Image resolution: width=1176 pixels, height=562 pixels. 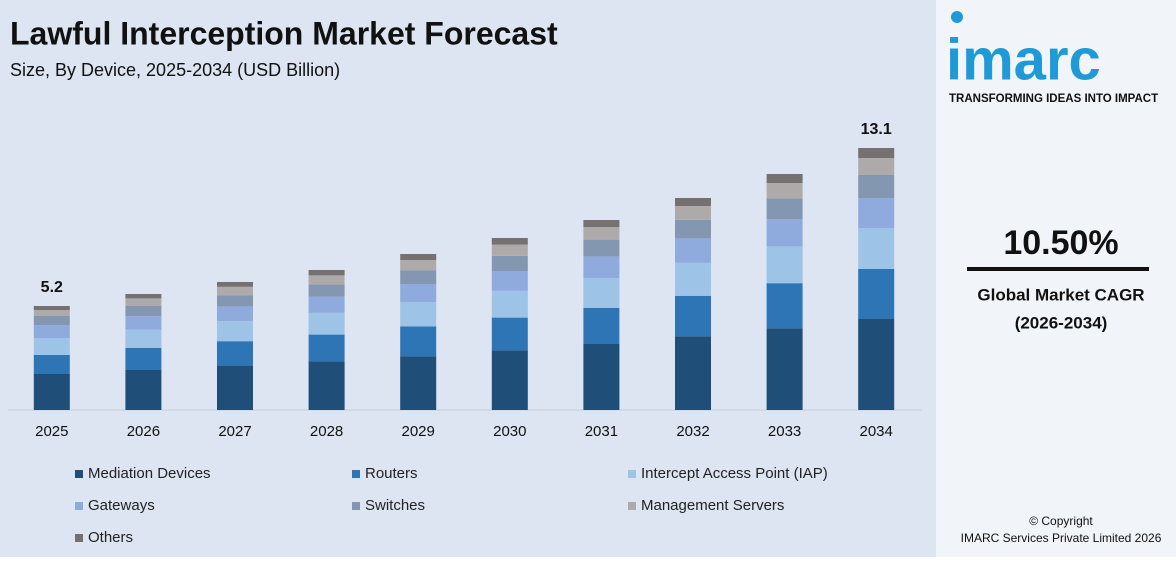 I want to click on company: IMARC Services Private Limited 2026, so click(x=1061, y=538).